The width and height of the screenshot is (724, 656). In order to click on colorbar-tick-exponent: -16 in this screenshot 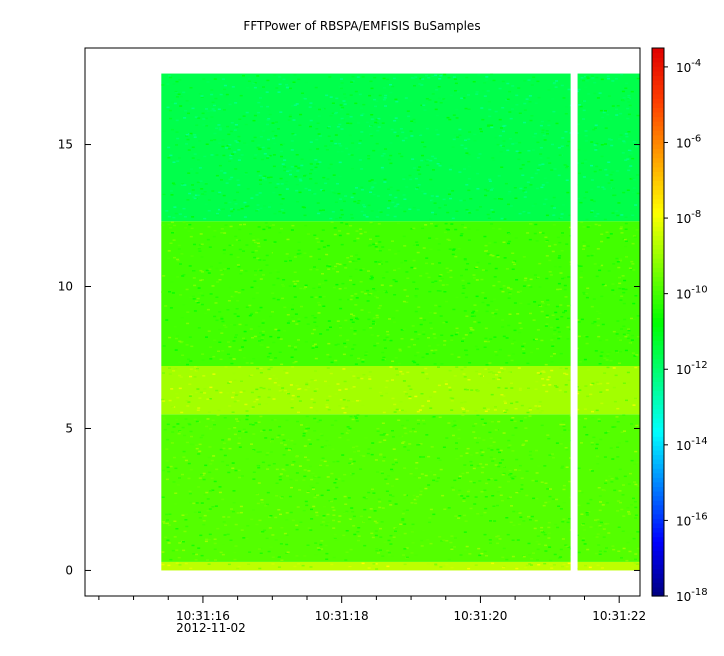, I will do `click(699, 516)`.